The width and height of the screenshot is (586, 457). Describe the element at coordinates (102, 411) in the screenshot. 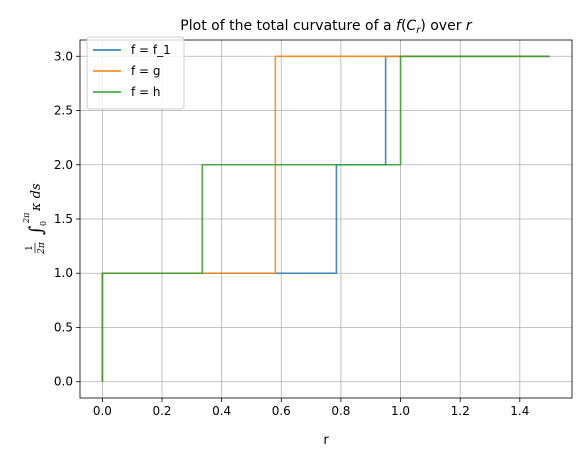

I see `x-tick-label: 0.0` at that location.